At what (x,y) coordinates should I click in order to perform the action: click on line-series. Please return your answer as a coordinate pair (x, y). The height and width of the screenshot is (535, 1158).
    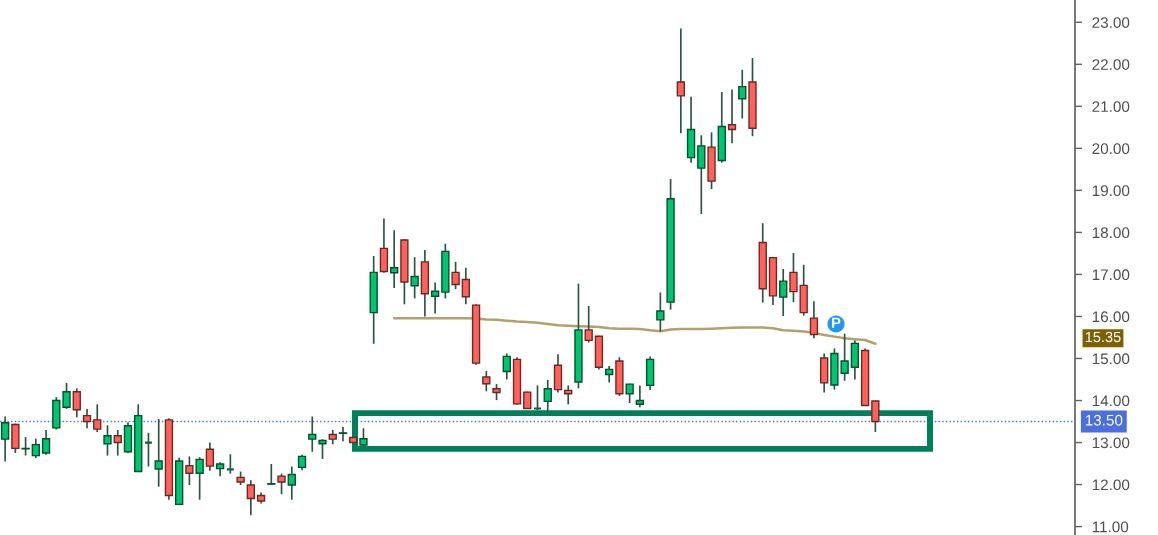
    Looking at the image, I should click on (634, 331).